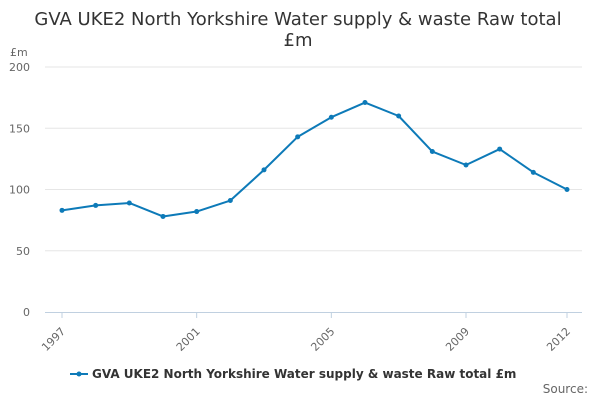 This screenshot has width=600, height=400. I want to click on y-tick-label: 50, so click(23, 251).